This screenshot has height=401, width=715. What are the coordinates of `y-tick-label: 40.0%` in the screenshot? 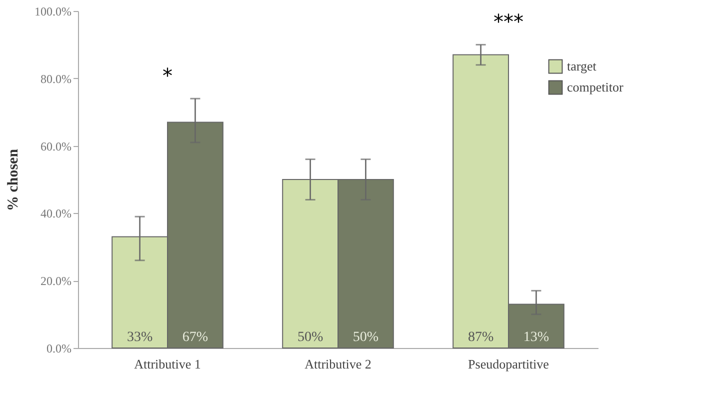 It's located at (56, 213).